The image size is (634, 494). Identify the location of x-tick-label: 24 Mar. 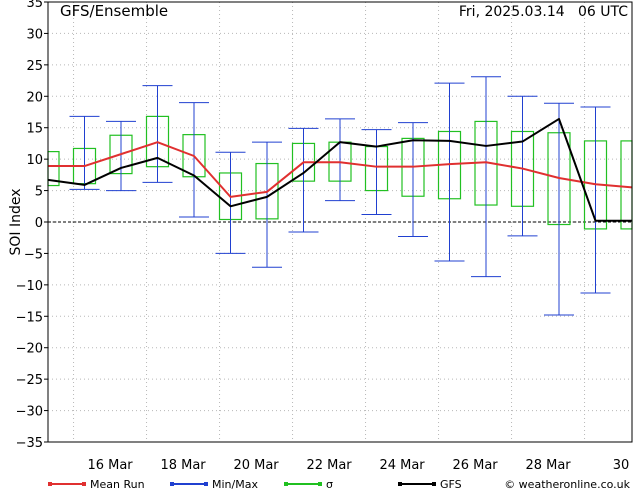
(402, 465).